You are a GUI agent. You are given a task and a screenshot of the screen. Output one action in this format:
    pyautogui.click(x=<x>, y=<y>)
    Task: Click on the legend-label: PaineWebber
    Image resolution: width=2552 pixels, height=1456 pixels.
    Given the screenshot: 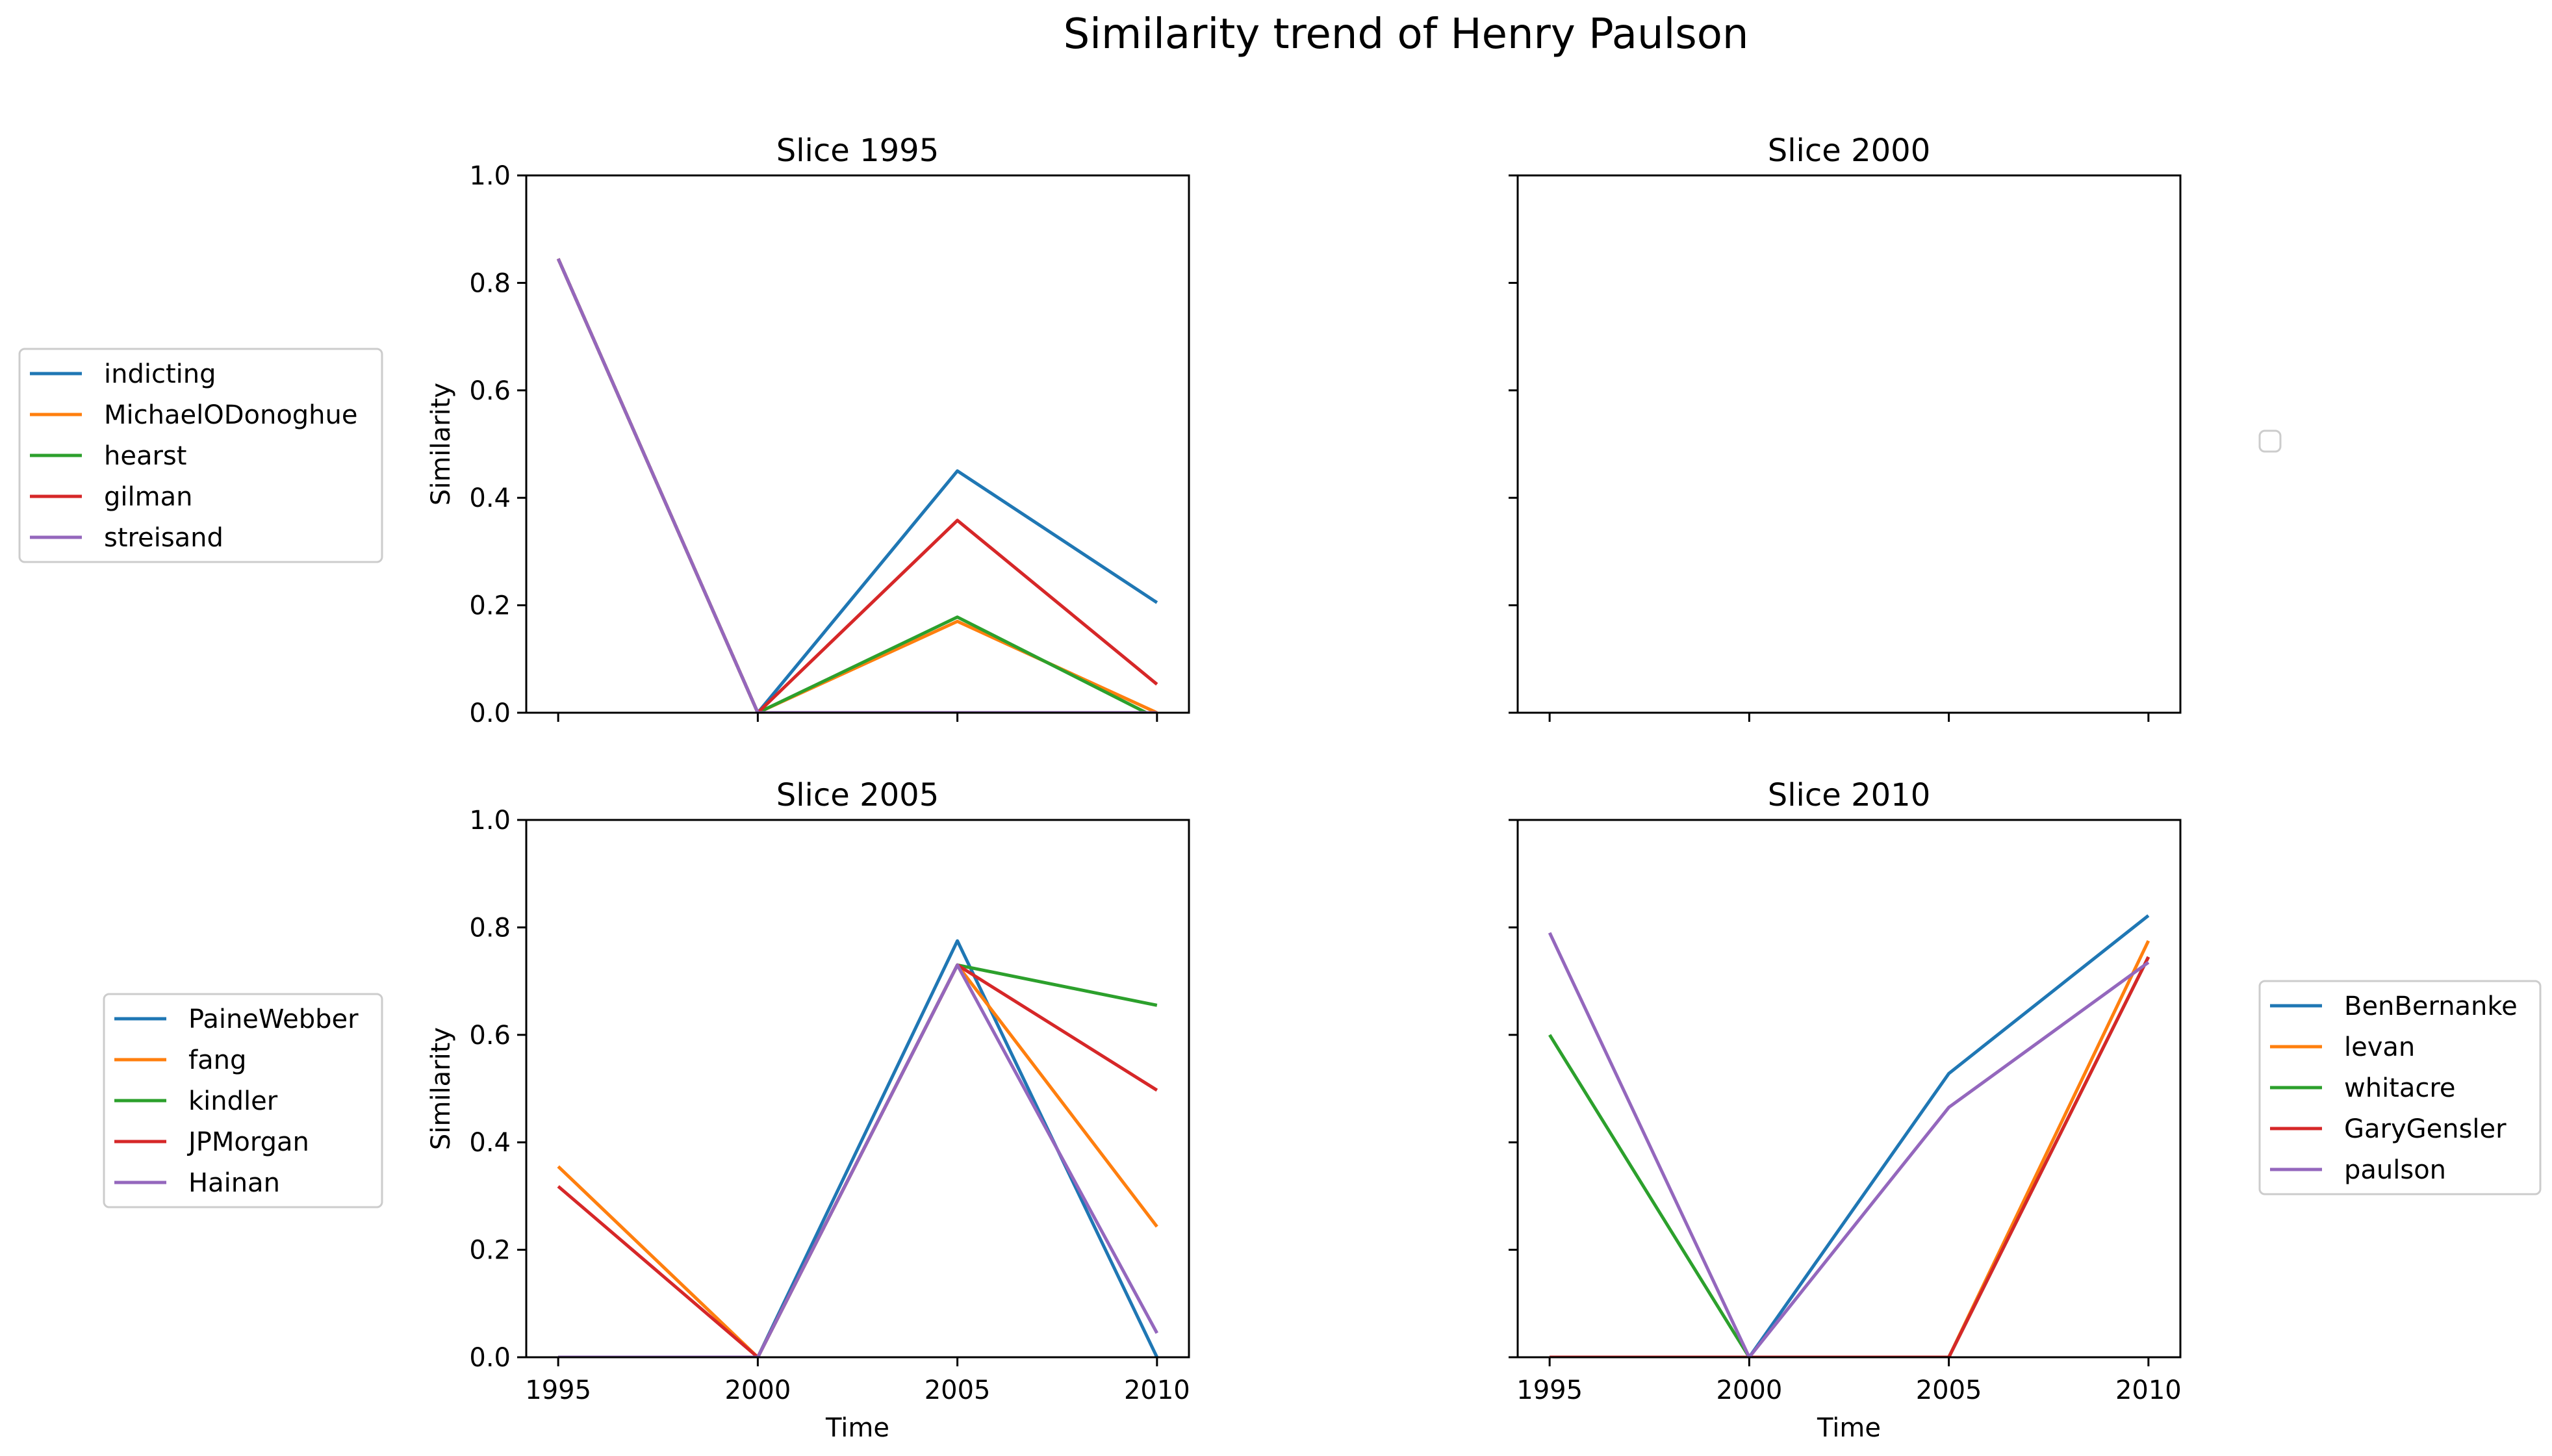 What is the action you would take?
    pyautogui.click(x=273, y=1019)
    